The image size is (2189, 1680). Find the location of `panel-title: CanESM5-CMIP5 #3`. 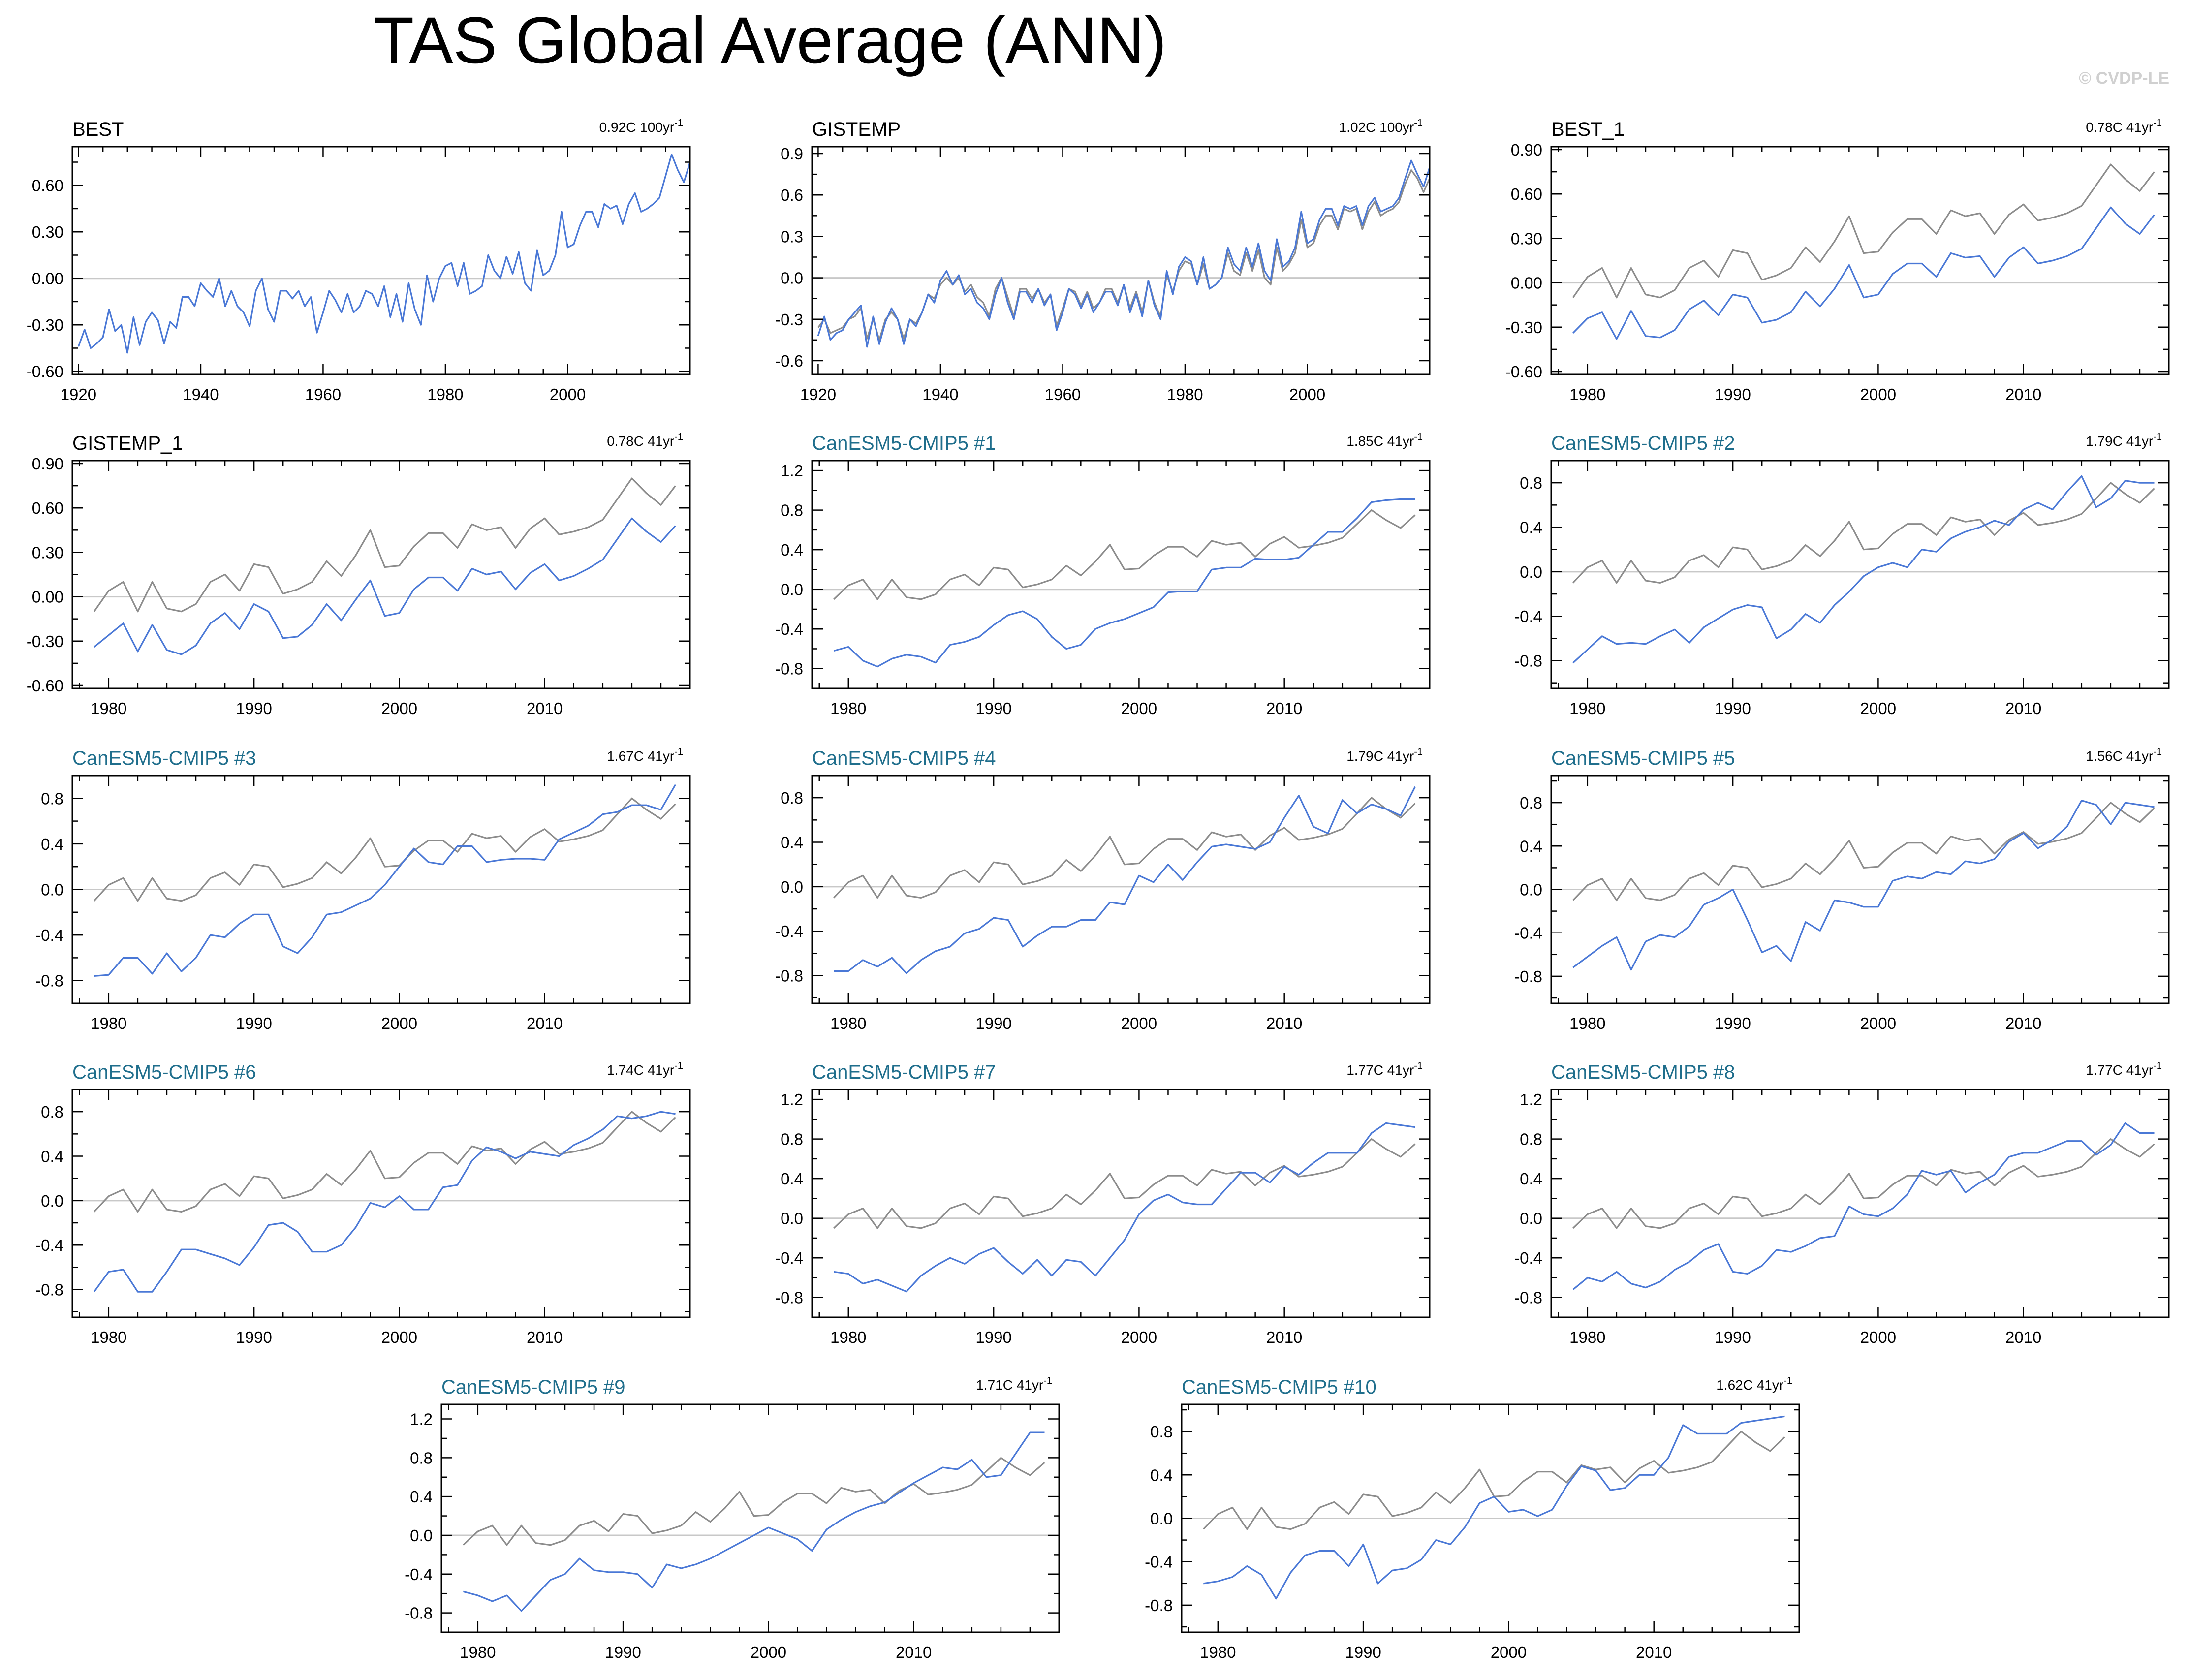

panel-title: CanESM5-CMIP5 #3 is located at coordinates (164, 758).